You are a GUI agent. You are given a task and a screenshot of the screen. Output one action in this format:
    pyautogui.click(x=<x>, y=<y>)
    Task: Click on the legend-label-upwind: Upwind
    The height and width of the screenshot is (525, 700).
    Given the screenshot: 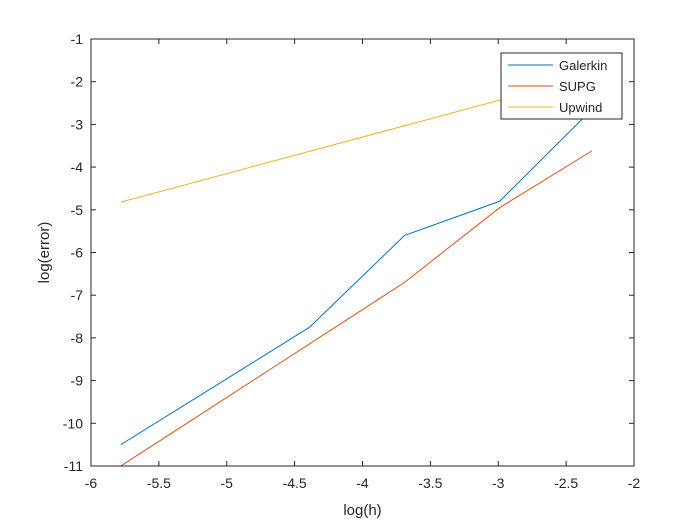 What is the action you would take?
    pyautogui.click(x=580, y=107)
    